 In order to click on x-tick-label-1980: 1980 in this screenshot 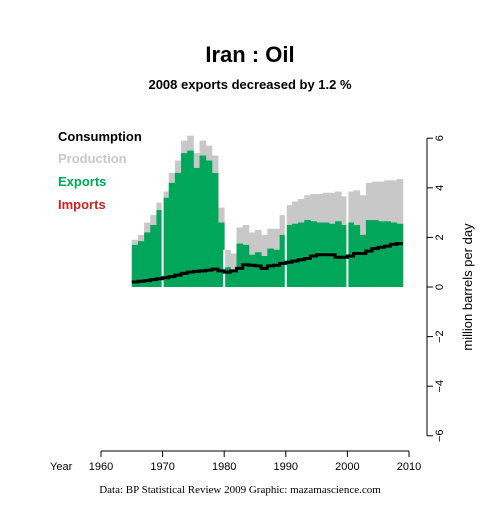, I will do `click(224, 467)`.